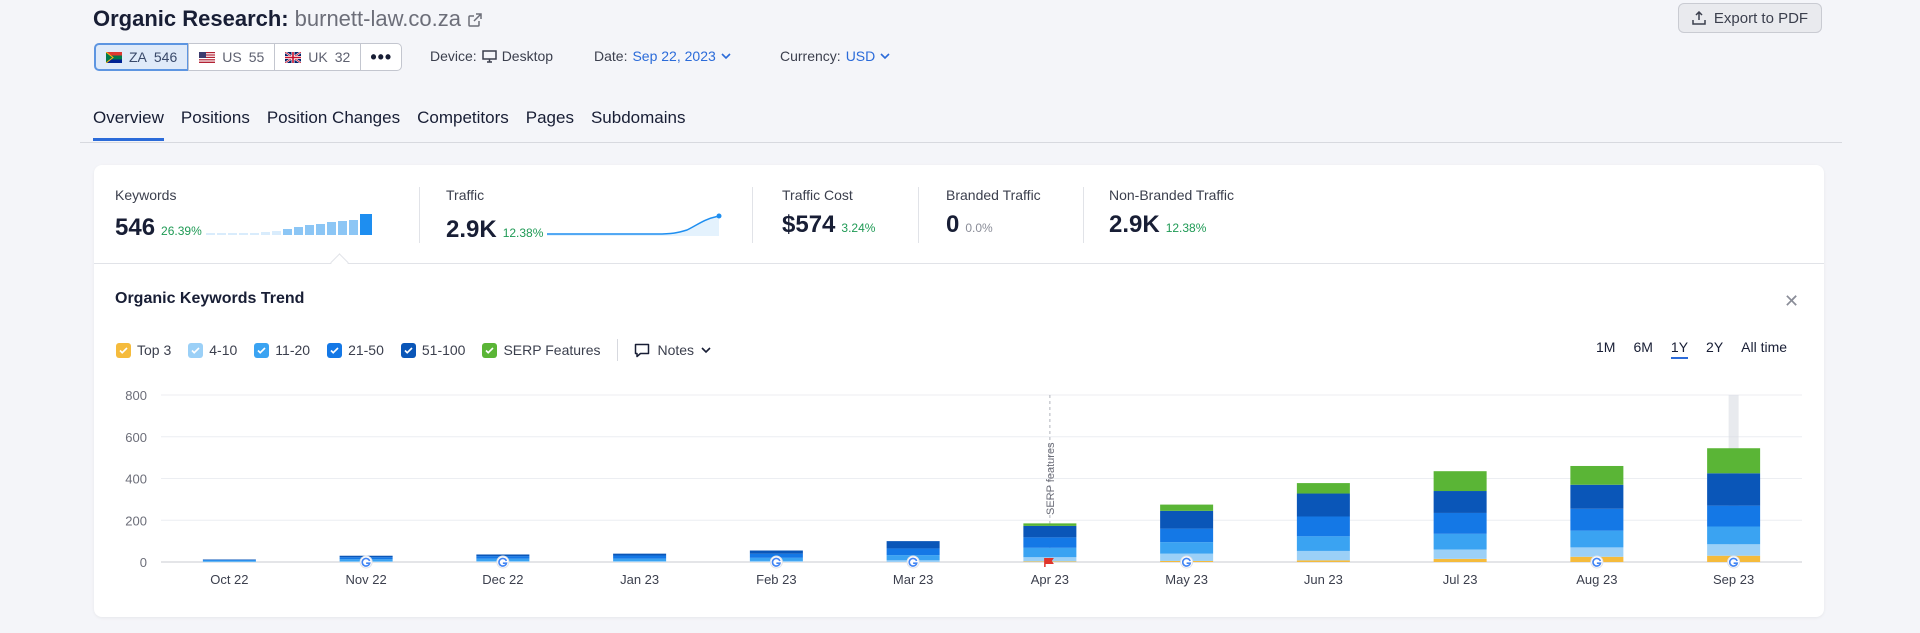 This screenshot has height=633, width=1920. Describe the element at coordinates (1764, 347) in the screenshot. I see `range-all-time: All time` at that location.